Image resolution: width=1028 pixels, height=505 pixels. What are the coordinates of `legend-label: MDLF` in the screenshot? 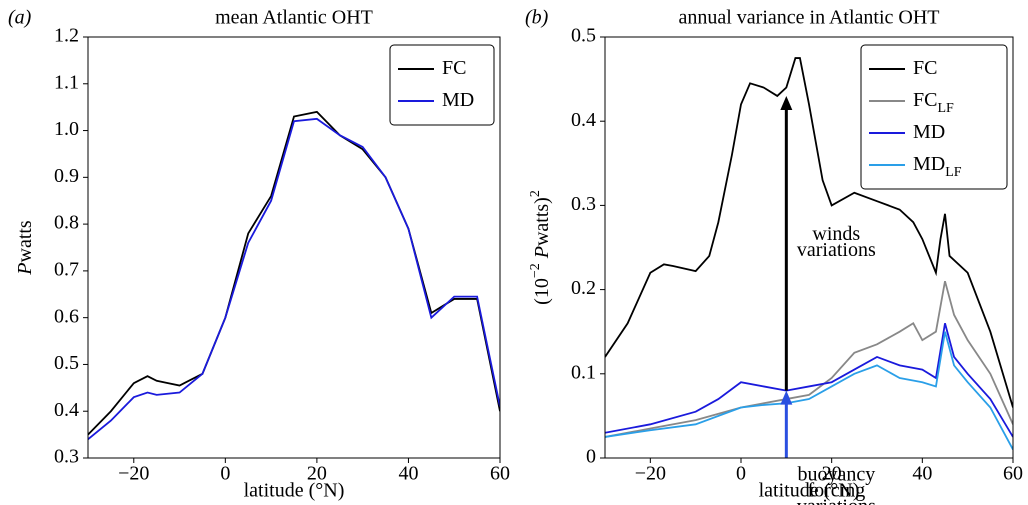 It's located at (937, 166).